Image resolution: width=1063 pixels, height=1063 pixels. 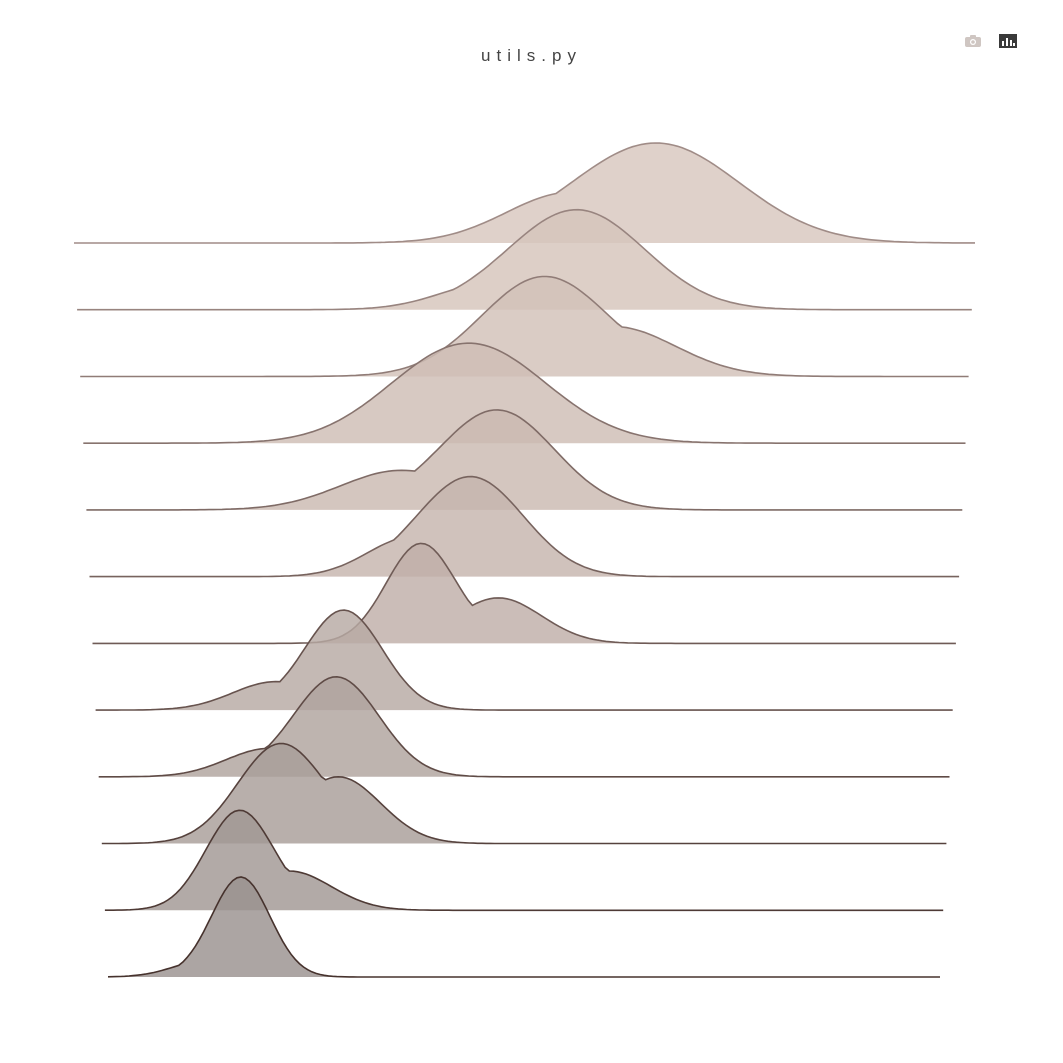 I want to click on bar-chart-icon, so click(x=1008, y=41).